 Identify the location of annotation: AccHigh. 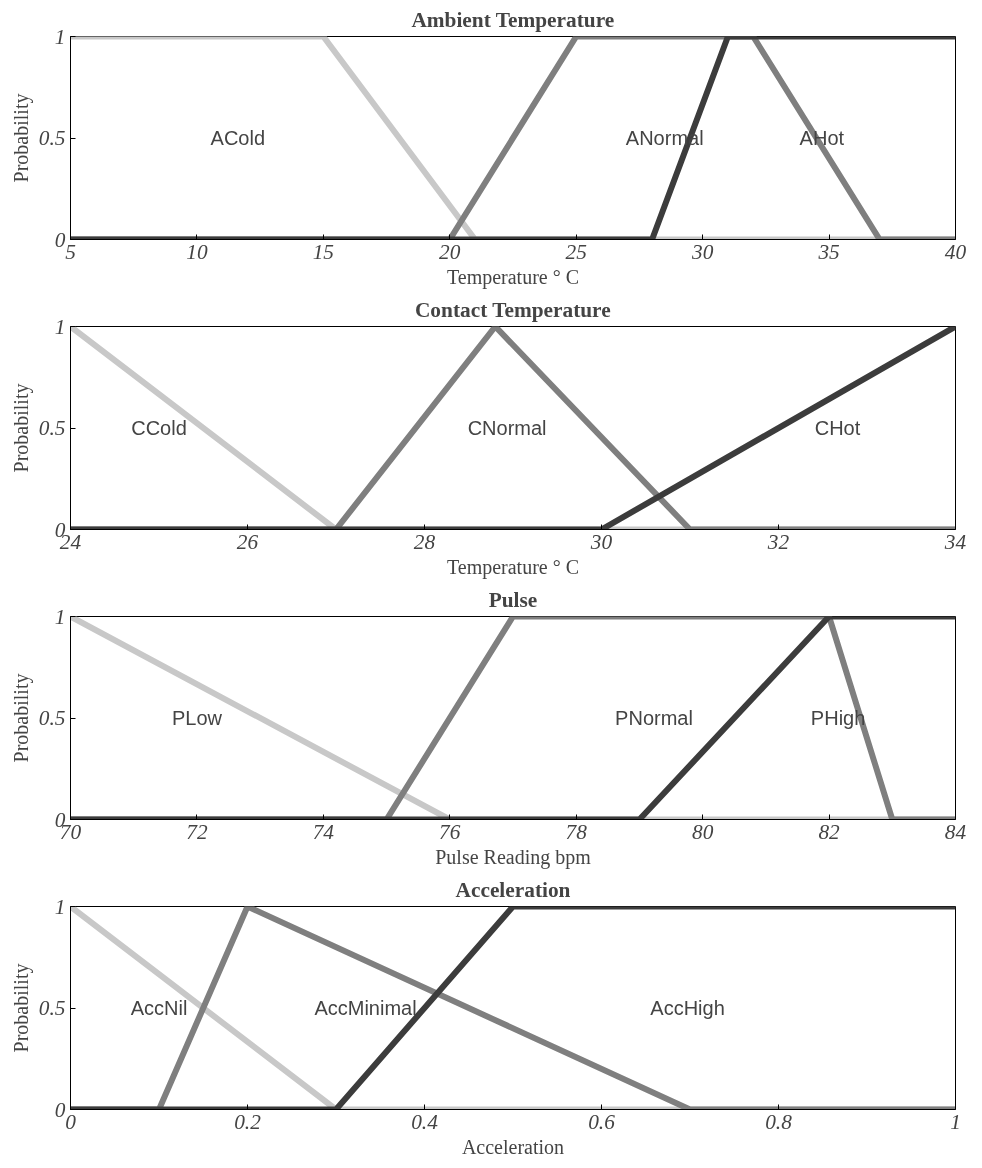
(687, 1008).